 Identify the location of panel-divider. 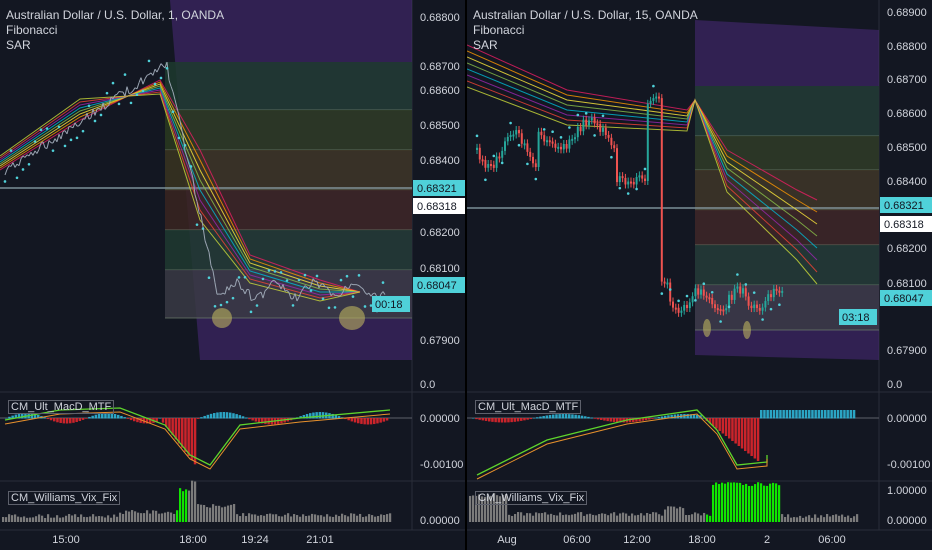
(466, 275).